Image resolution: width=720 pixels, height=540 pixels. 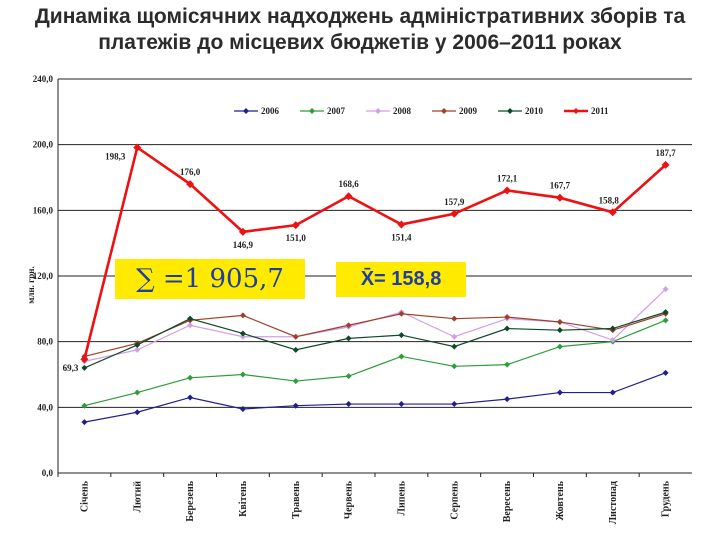 What do you see at coordinates (210, 279) in the screenshot?
I see `sum-annotation: ∑ =1 905,7` at bounding box center [210, 279].